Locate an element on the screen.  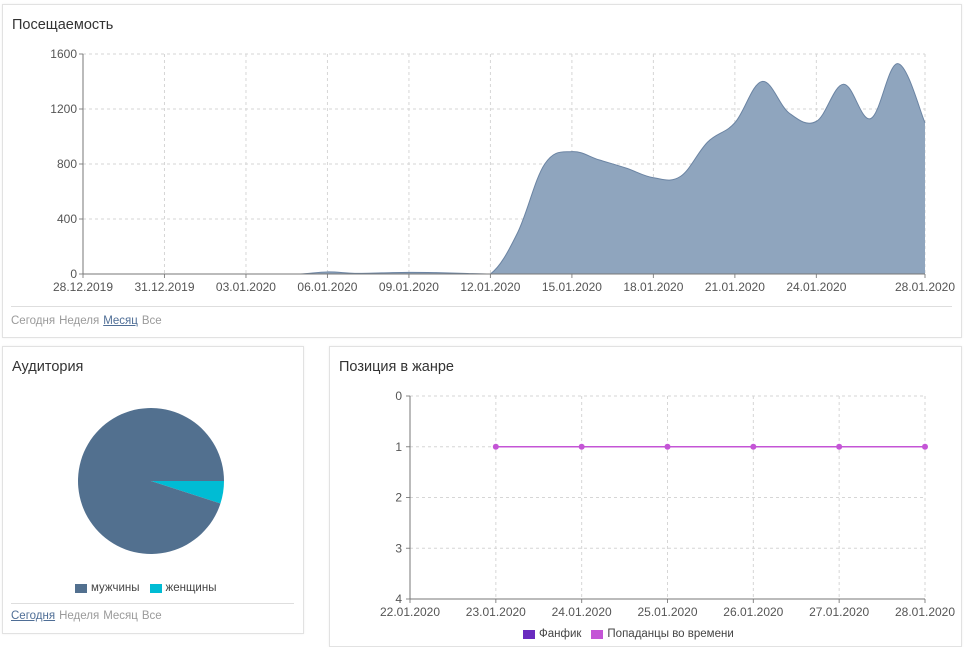
genre-xtick-label-0: 22.01.2020 is located at coordinates (410, 612).